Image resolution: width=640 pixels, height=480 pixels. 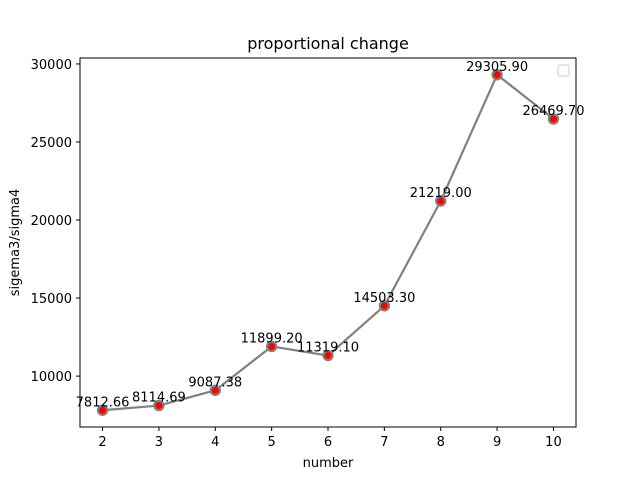 What do you see at coordinates (497, 67) in the screenshot?
I see `data-label: 29305.90` at bounding box center [497, 67].